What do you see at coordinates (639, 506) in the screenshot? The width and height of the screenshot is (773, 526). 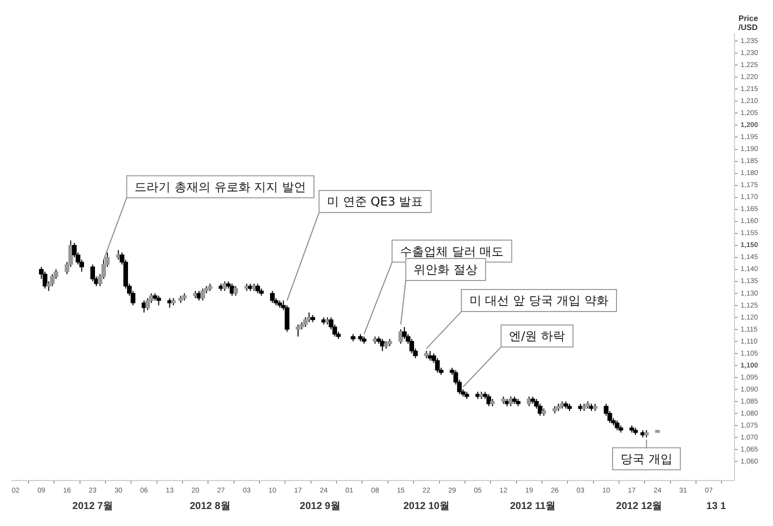 I see `x2-tick-label: 2012 12월` at bounding box center [639, 506].